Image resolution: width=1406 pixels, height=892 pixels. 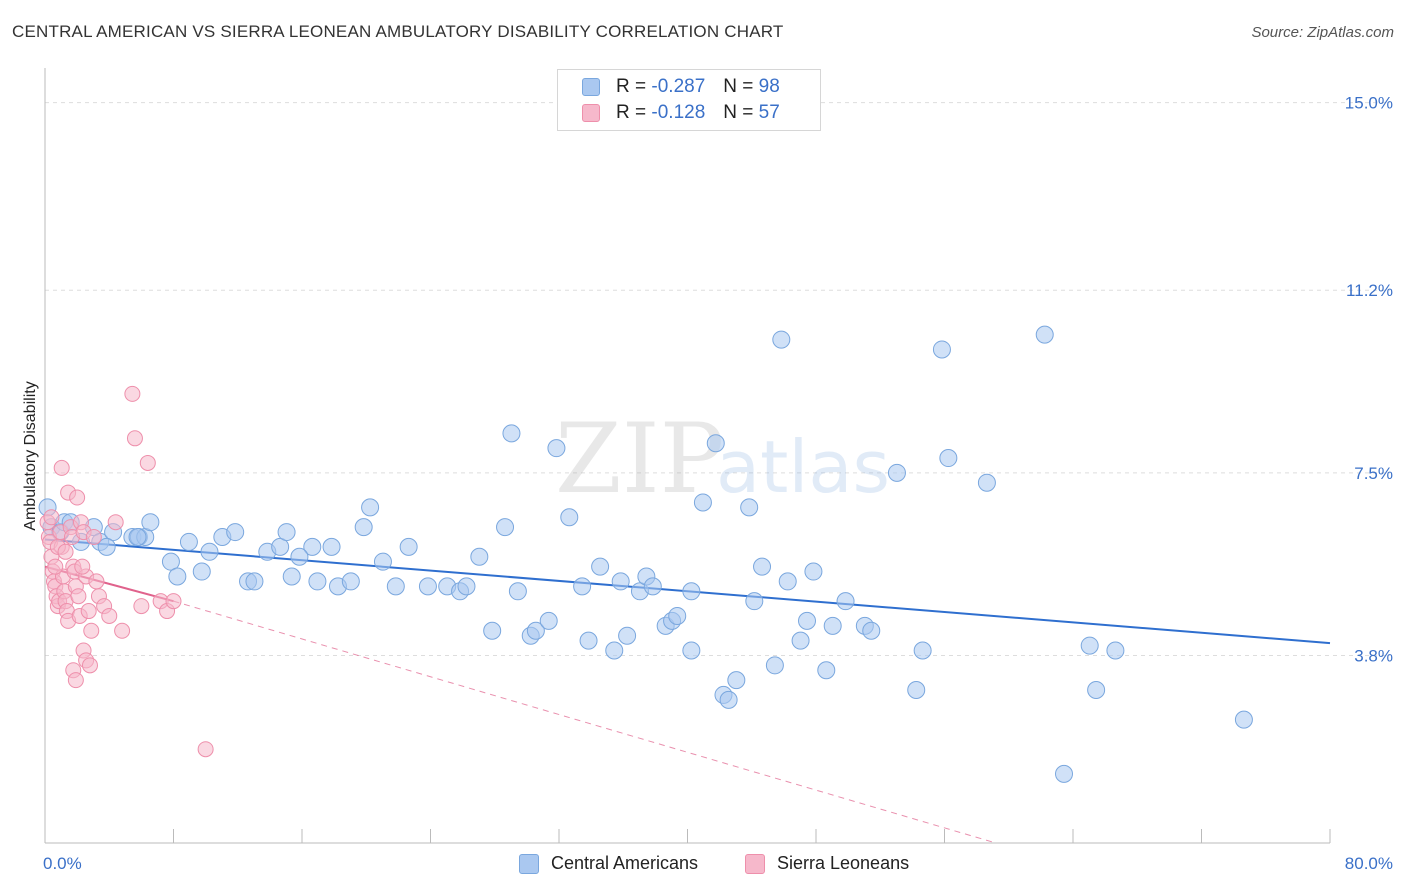 I want to click on y-axis-title: Ambulatory Disability, so click(x=30, y=455).